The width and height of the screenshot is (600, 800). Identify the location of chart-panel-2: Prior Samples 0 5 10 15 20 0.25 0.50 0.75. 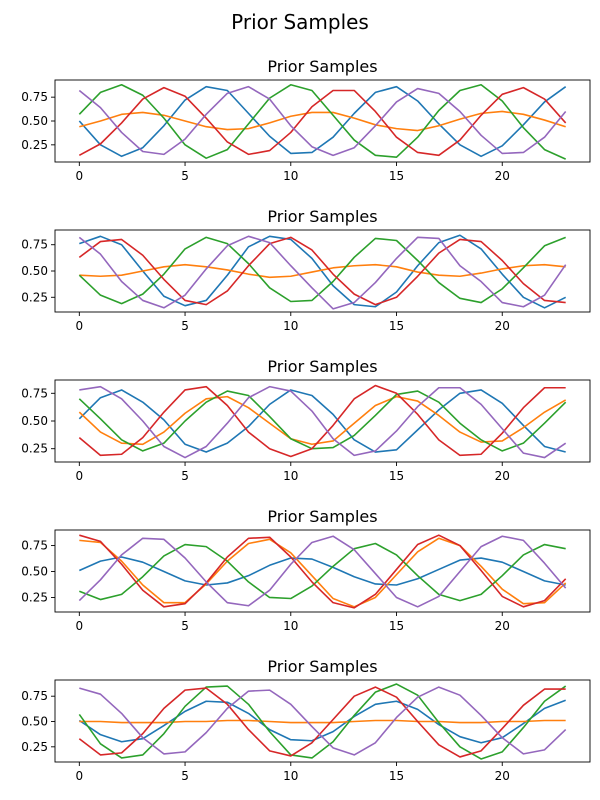
(306, 270).